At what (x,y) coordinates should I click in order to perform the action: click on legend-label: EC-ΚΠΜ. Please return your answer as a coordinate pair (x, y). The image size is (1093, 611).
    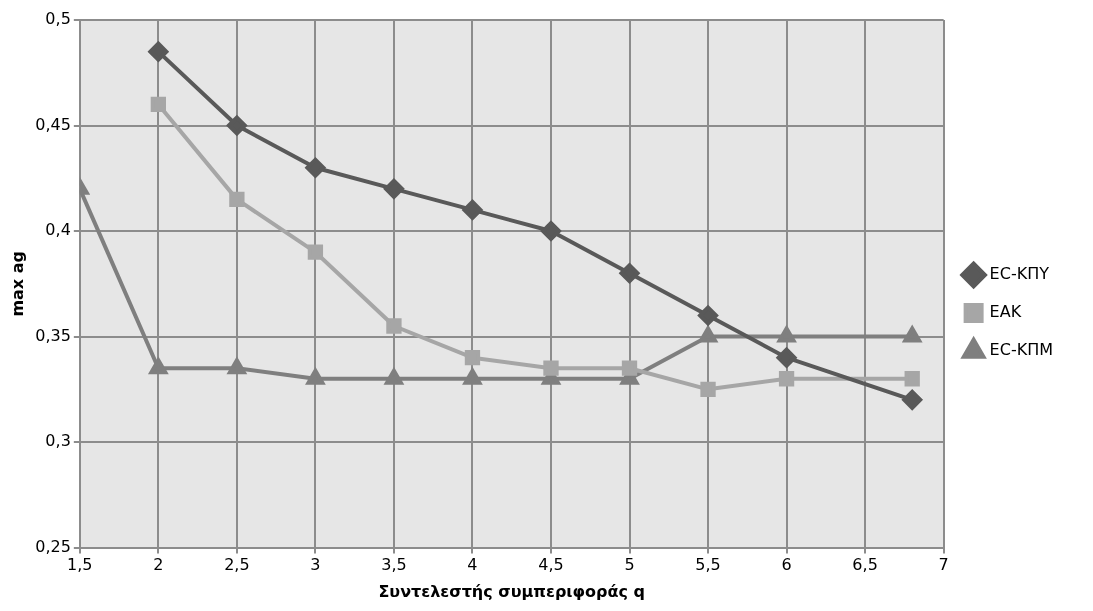
    Looking at the image, I should click on (1021, 350).